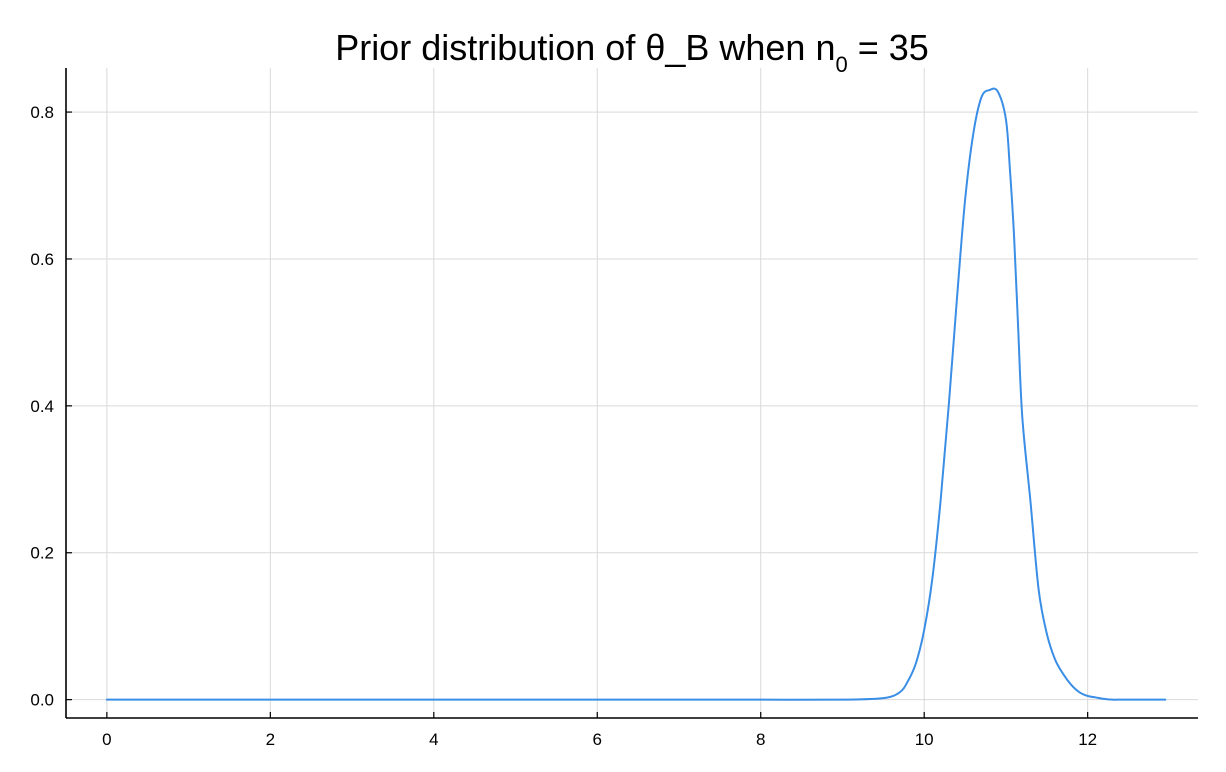  Describe the element at coordinates (106, 739) in the screenshot. I see `x-tick-label: 0` at that location.